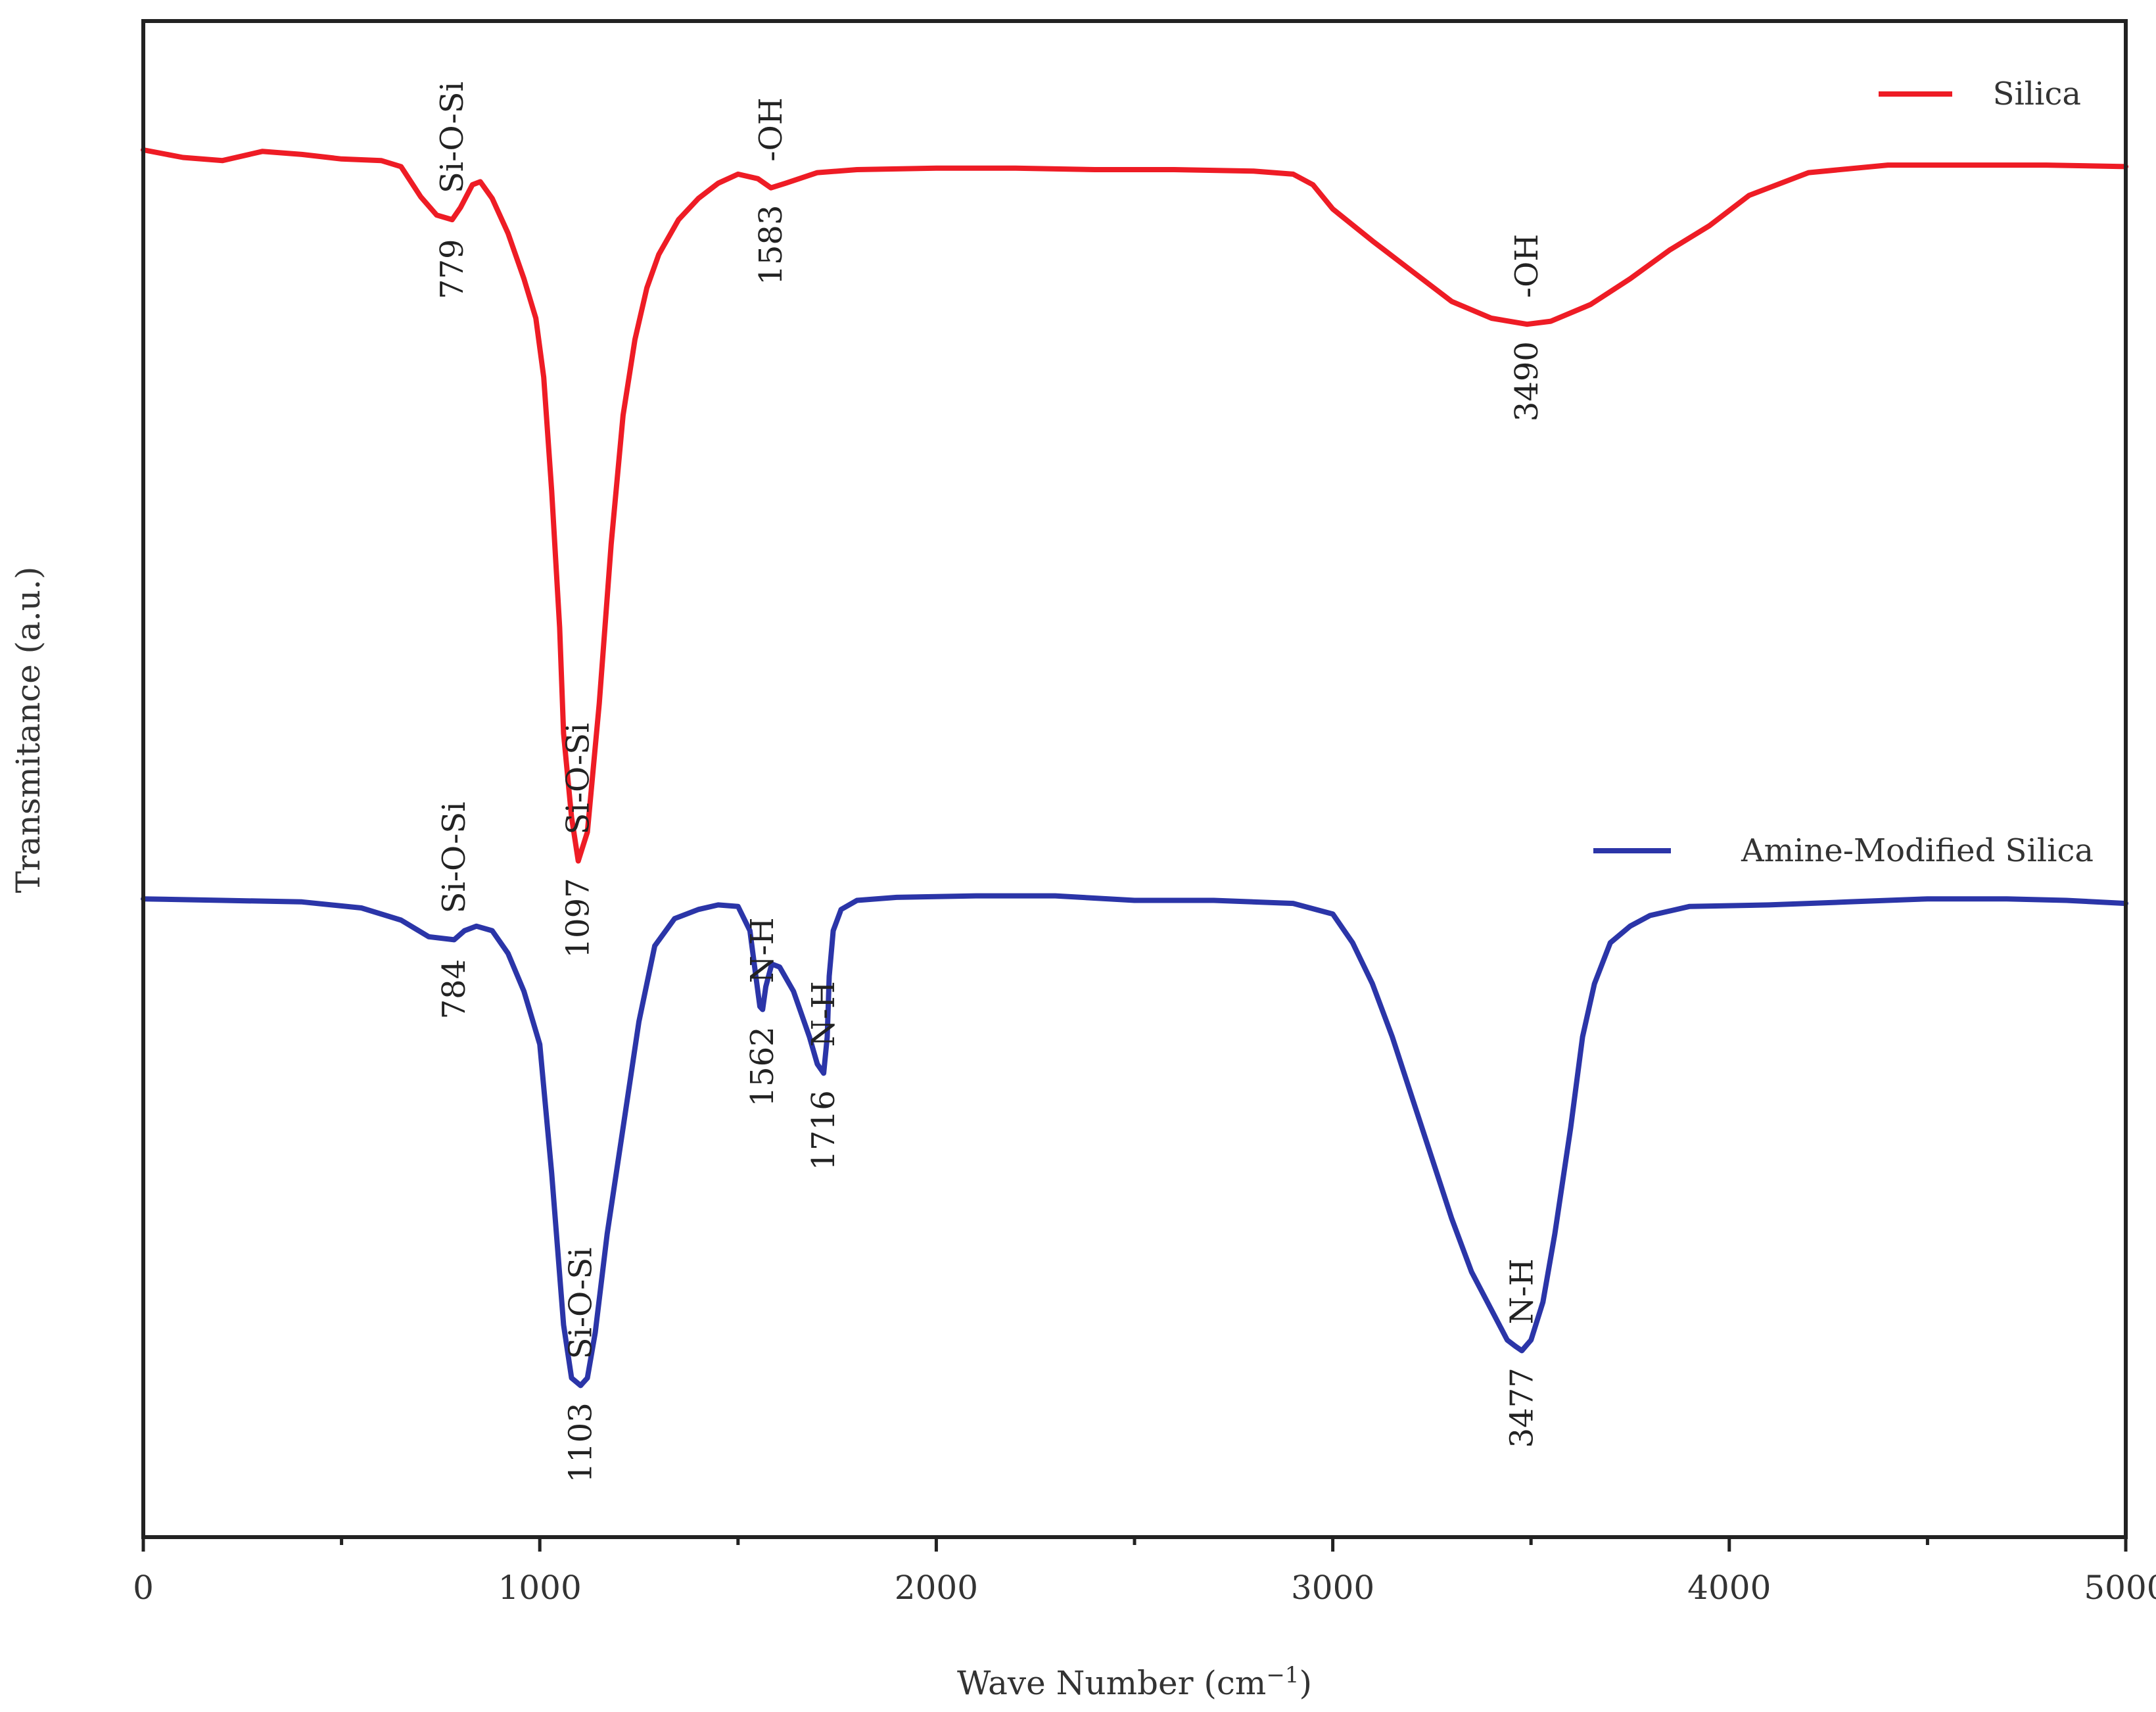  I want to click on x-axis-label: Wave Number (cm−1), so click(1135, 1682).